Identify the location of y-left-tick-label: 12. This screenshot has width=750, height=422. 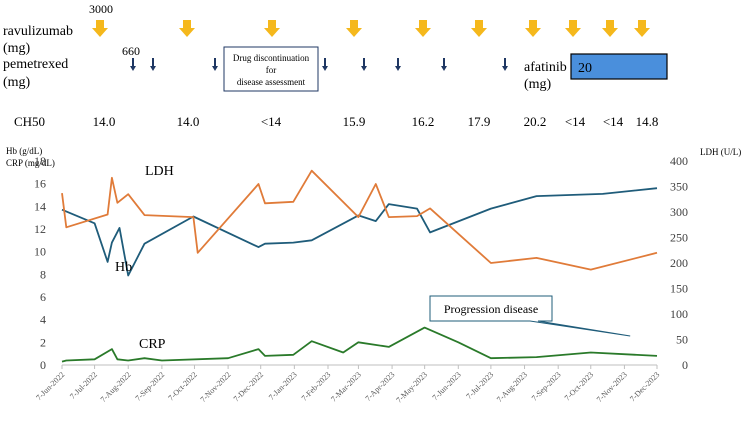
(40, 229).